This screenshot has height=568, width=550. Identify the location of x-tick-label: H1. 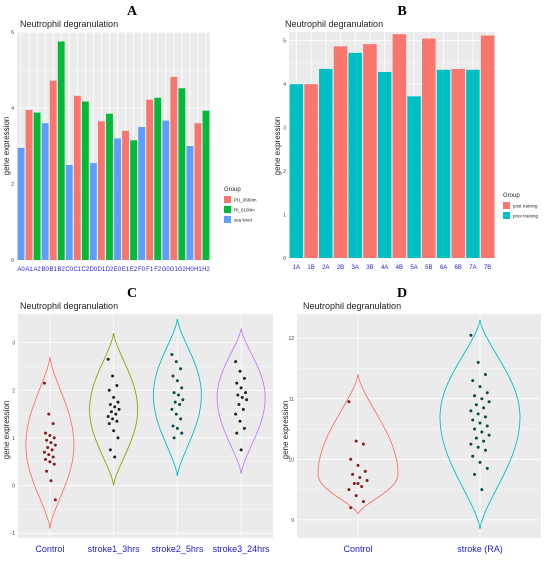
(198, 270).